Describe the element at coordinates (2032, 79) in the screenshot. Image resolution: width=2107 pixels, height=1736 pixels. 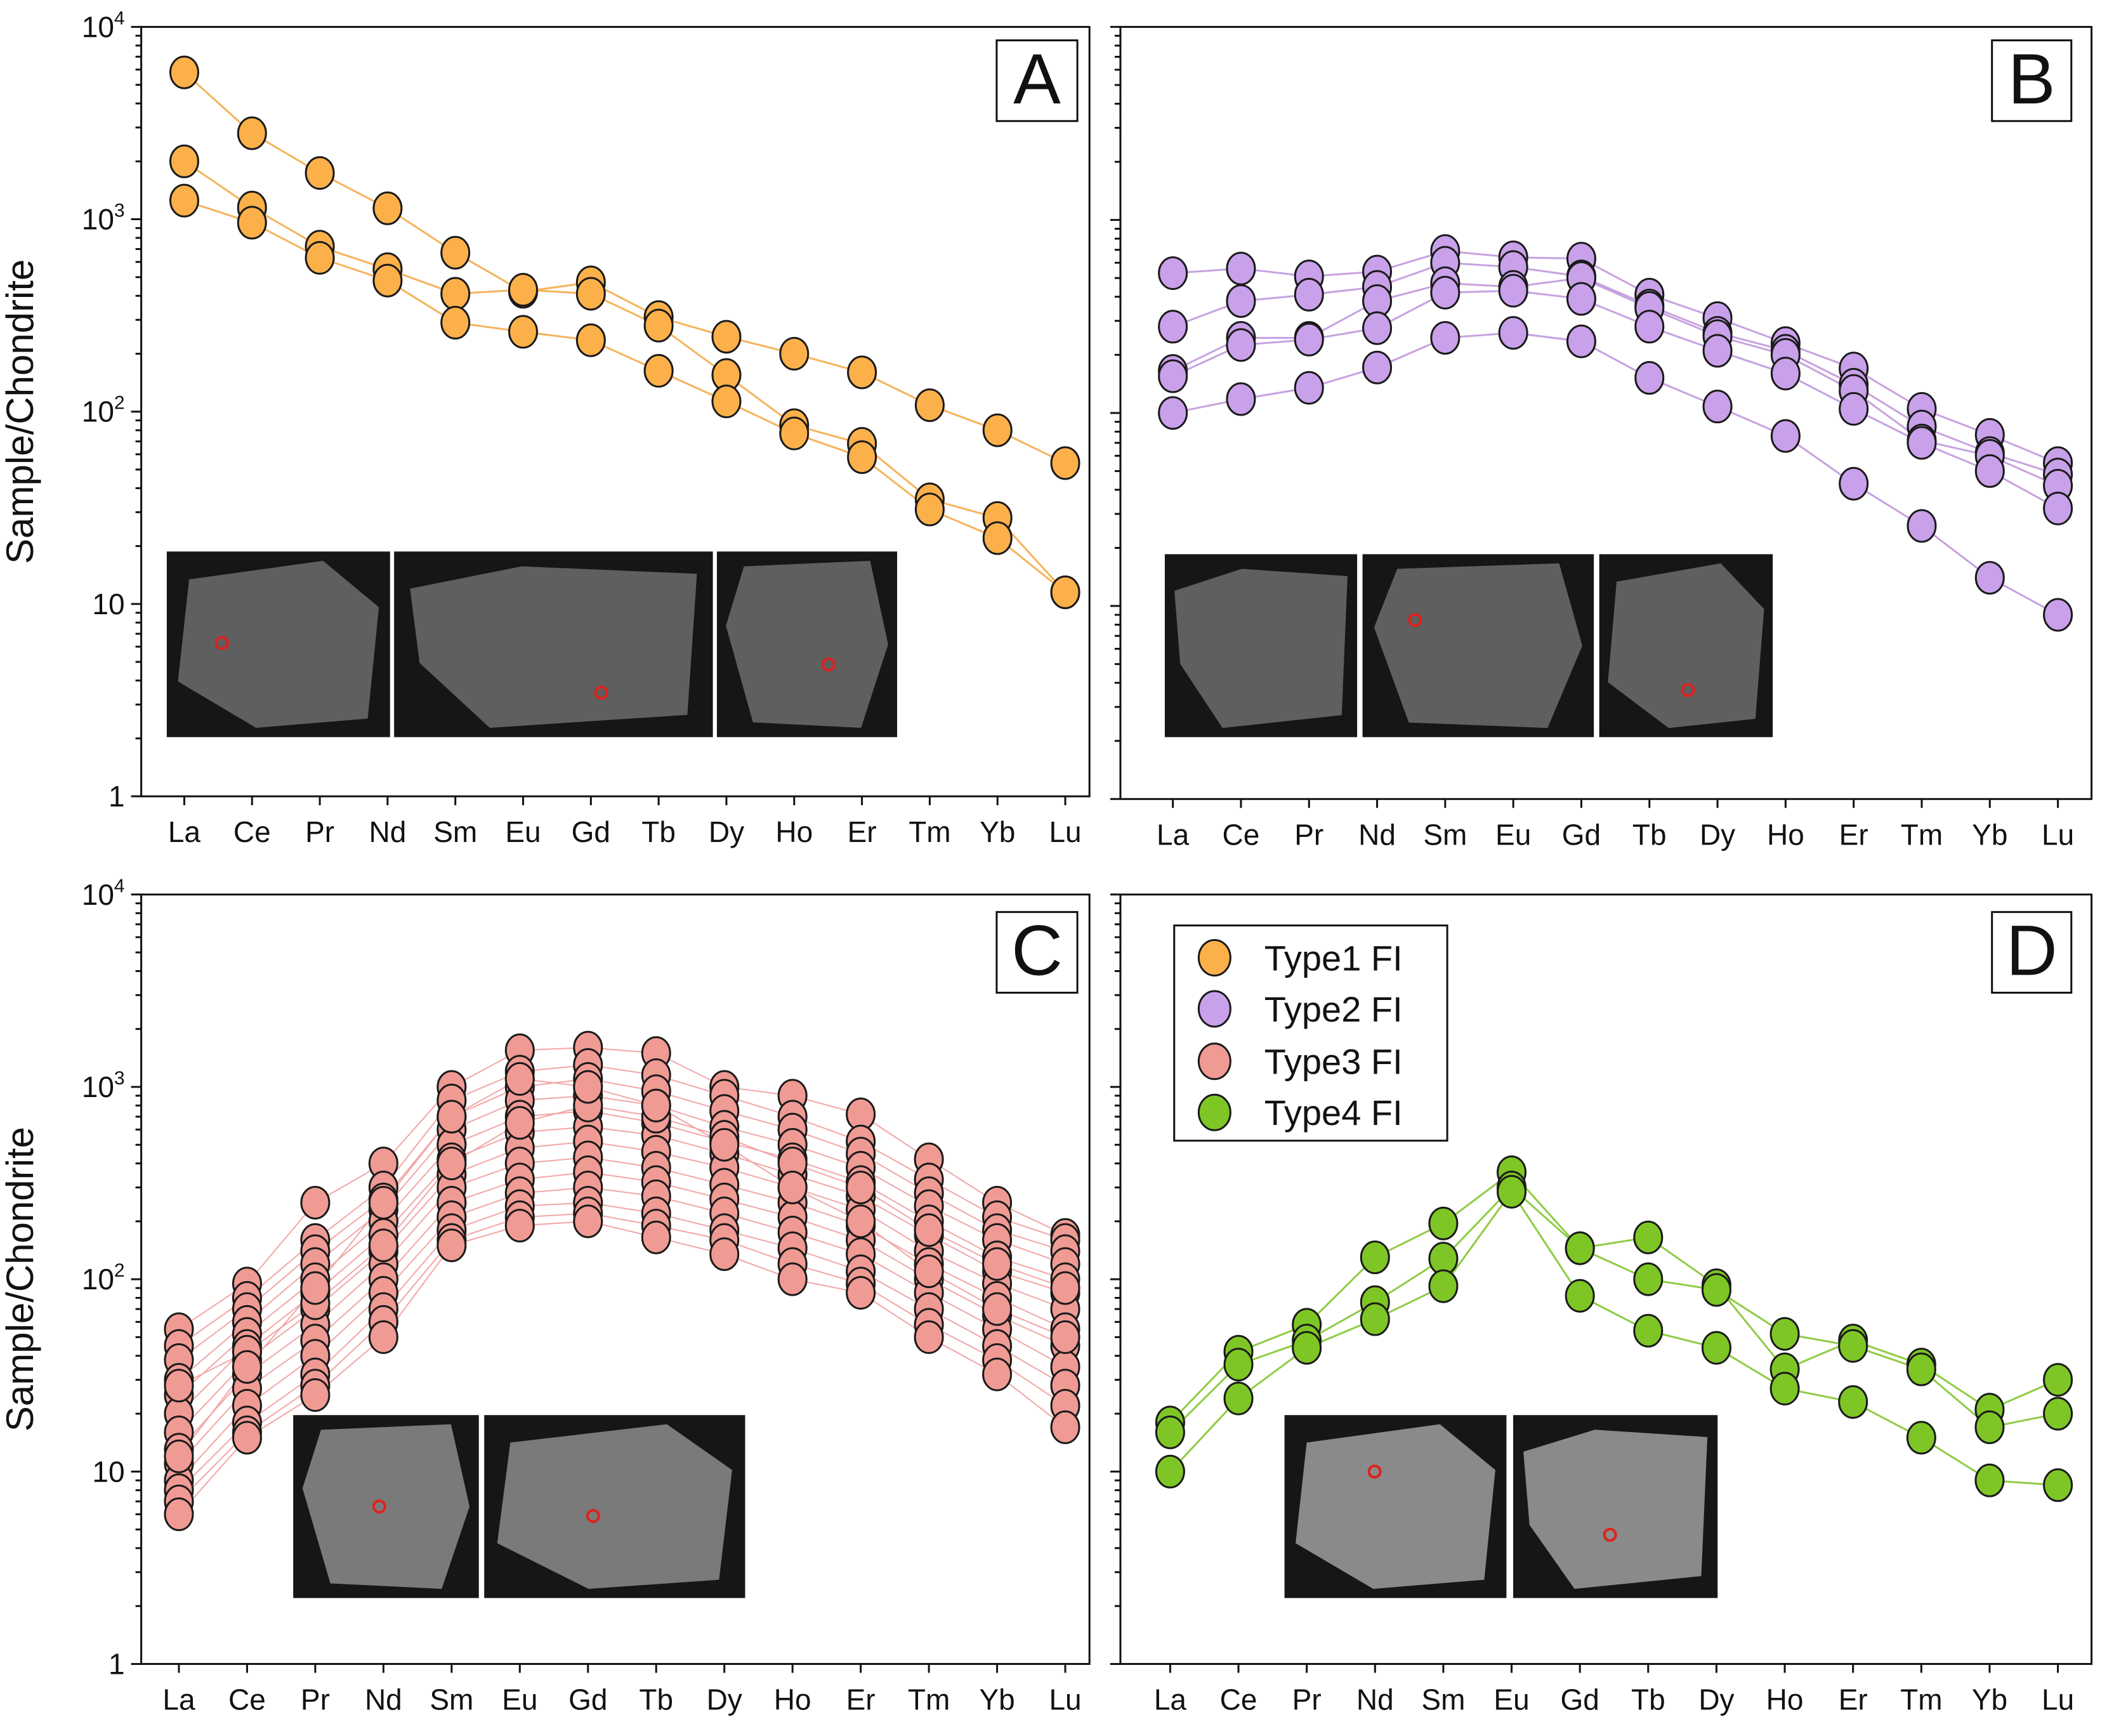
I see `panel-label: B` at that location.